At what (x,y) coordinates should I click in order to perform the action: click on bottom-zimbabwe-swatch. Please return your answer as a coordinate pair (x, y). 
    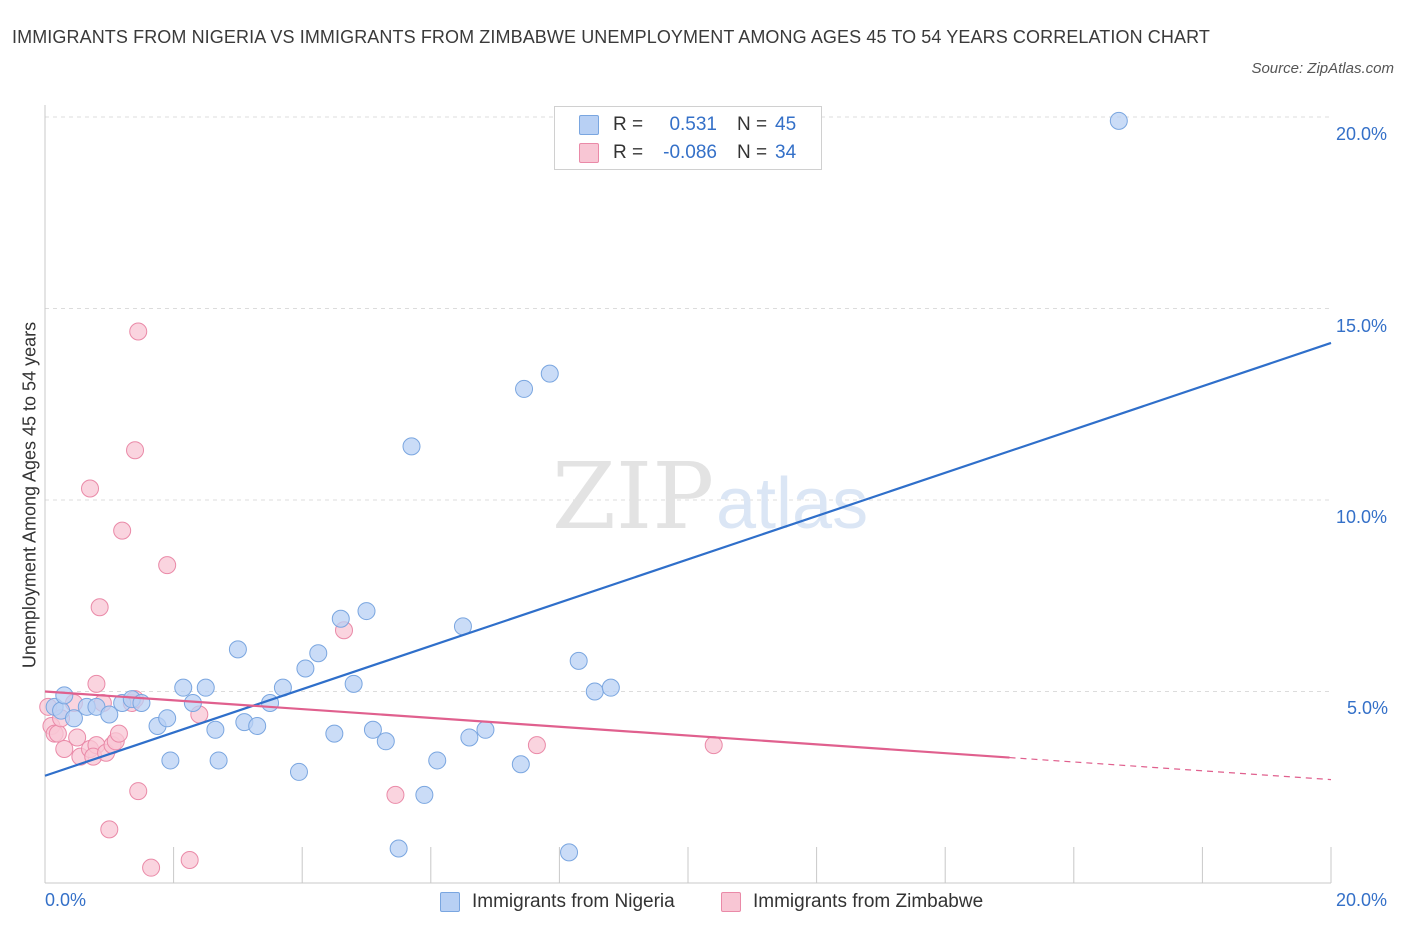
    Looking at the image, I should click on (731, 902).